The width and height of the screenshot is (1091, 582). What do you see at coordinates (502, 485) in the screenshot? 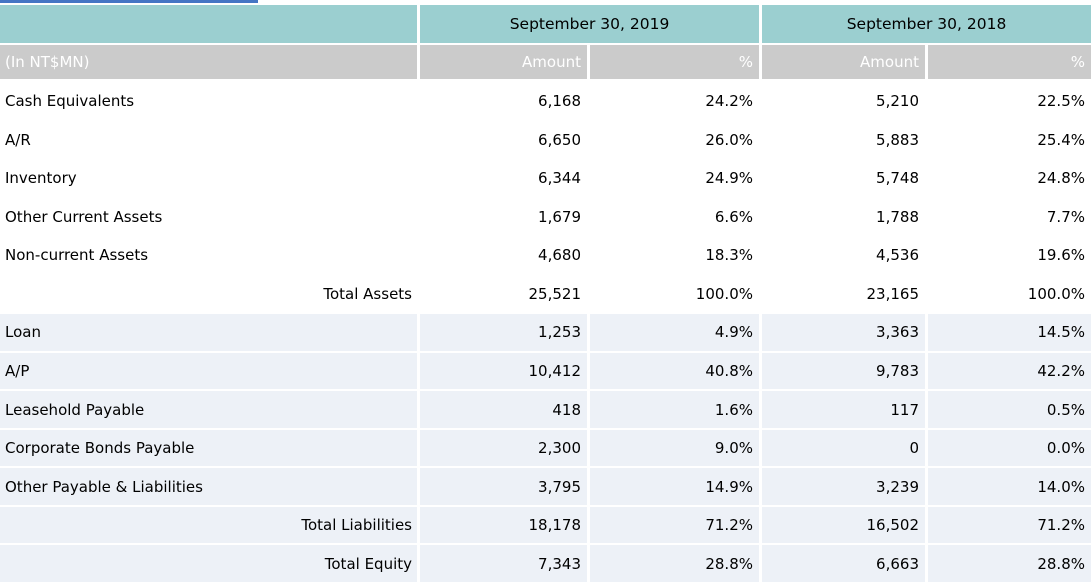
I see `cell-value: 3,795` at bounding box center [502, 485].